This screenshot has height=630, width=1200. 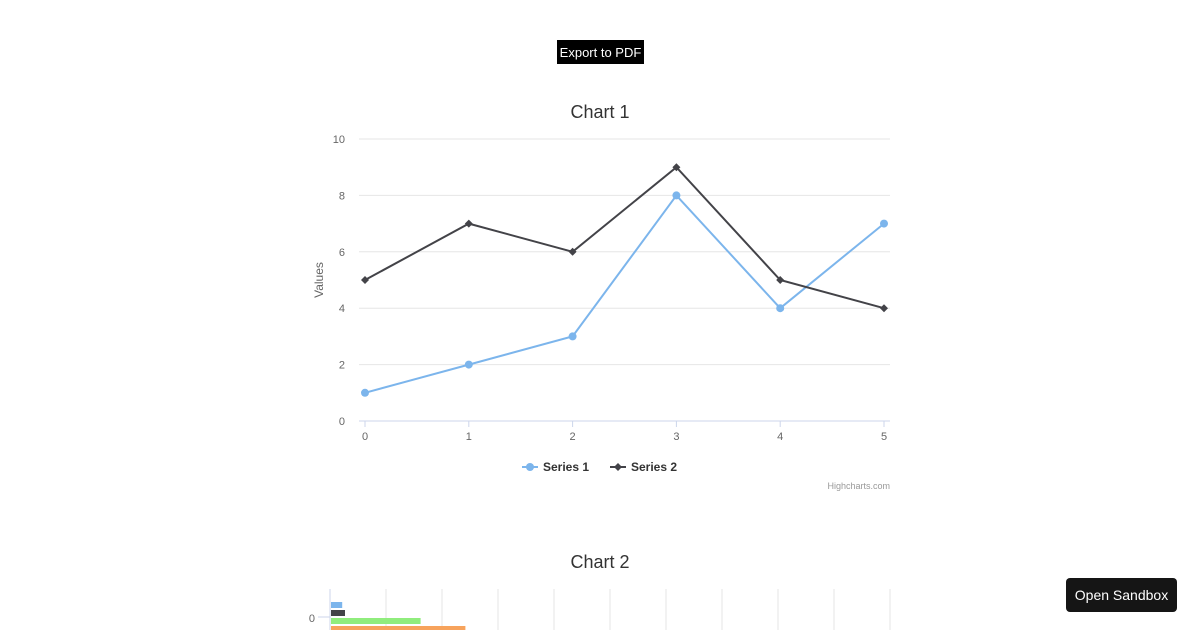 I want to click on x-tick-label: 3, so click(x=676, y=437).